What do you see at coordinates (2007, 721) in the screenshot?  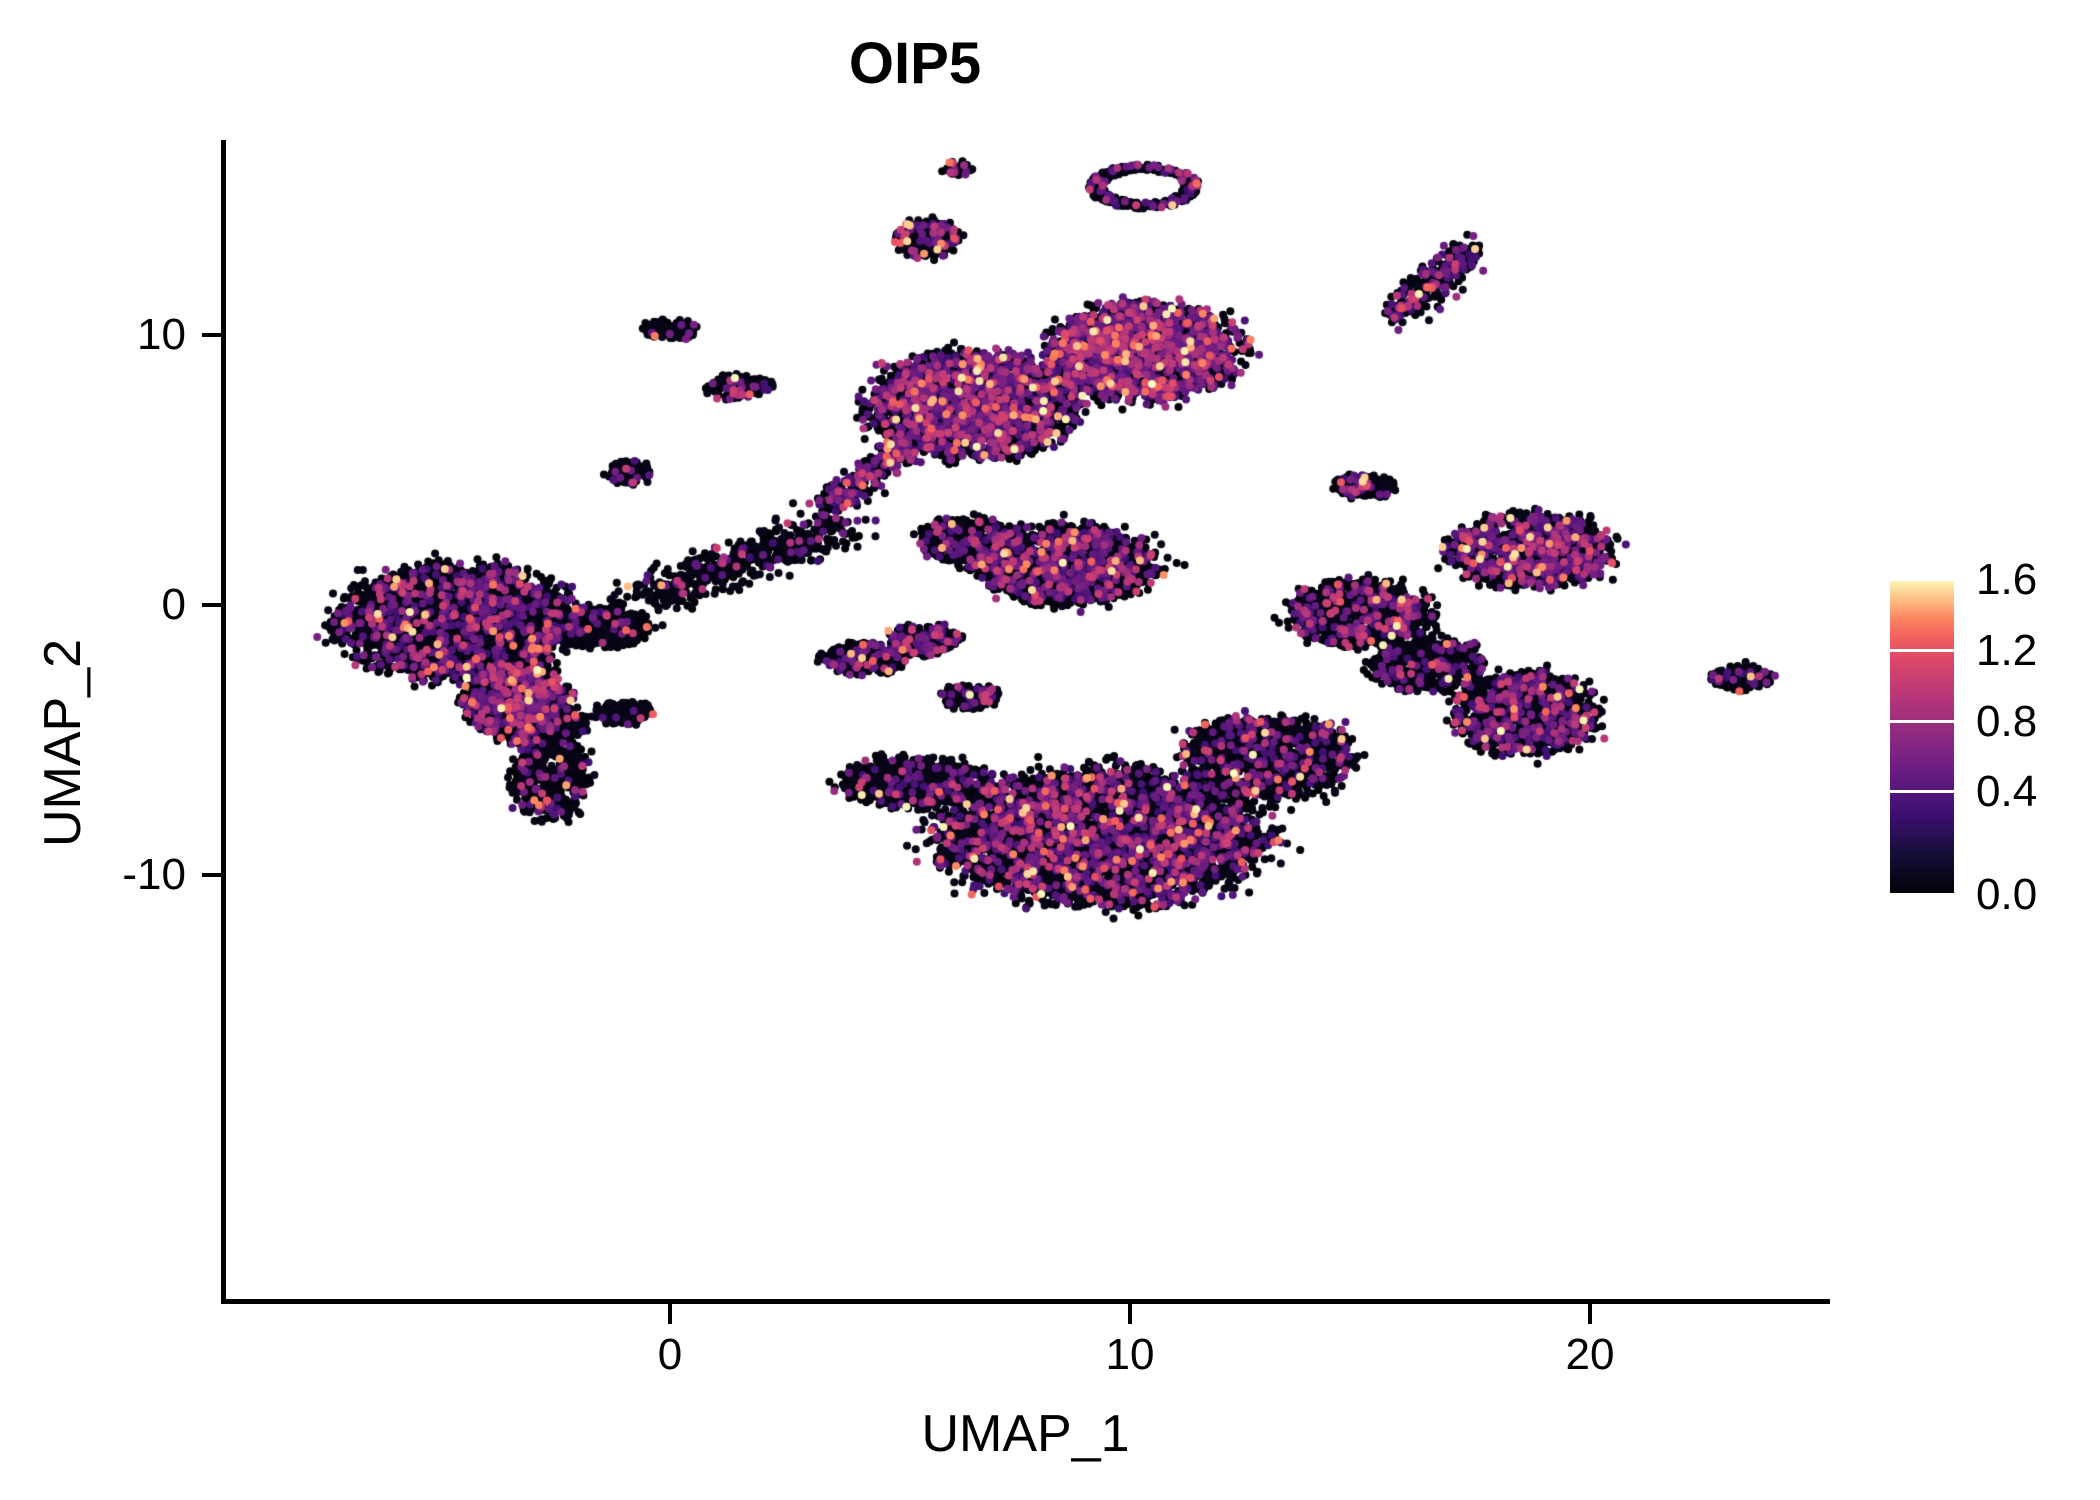 I see `colorbar-label-0_8: 0.8` at bounding box center [2007, 721].